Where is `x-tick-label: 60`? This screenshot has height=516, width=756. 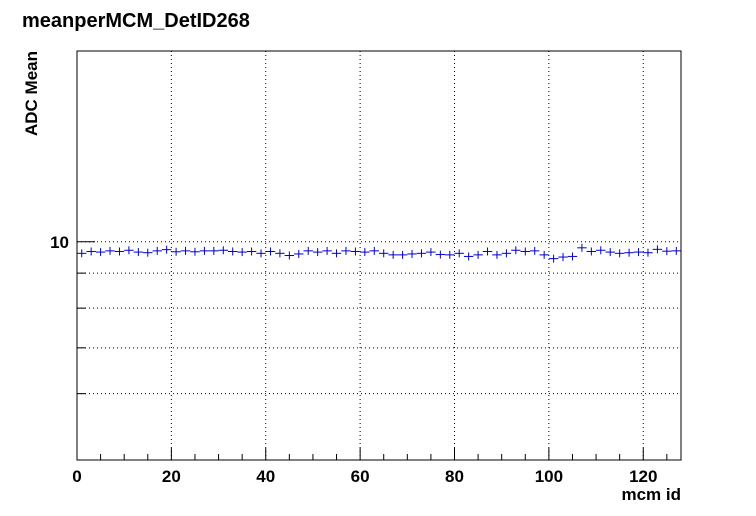 x-tick-label: 60 is located at coordinates (360, 476).